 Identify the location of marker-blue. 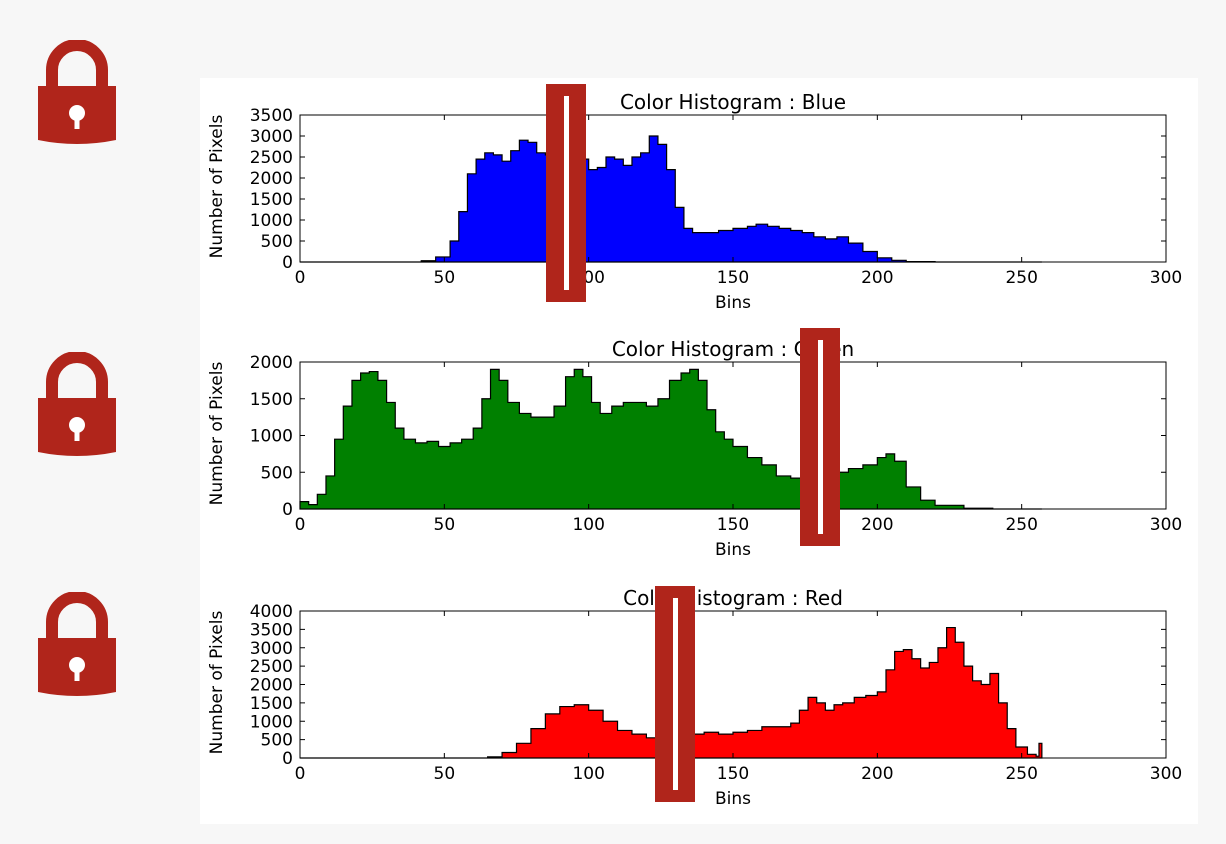
(565, 193).